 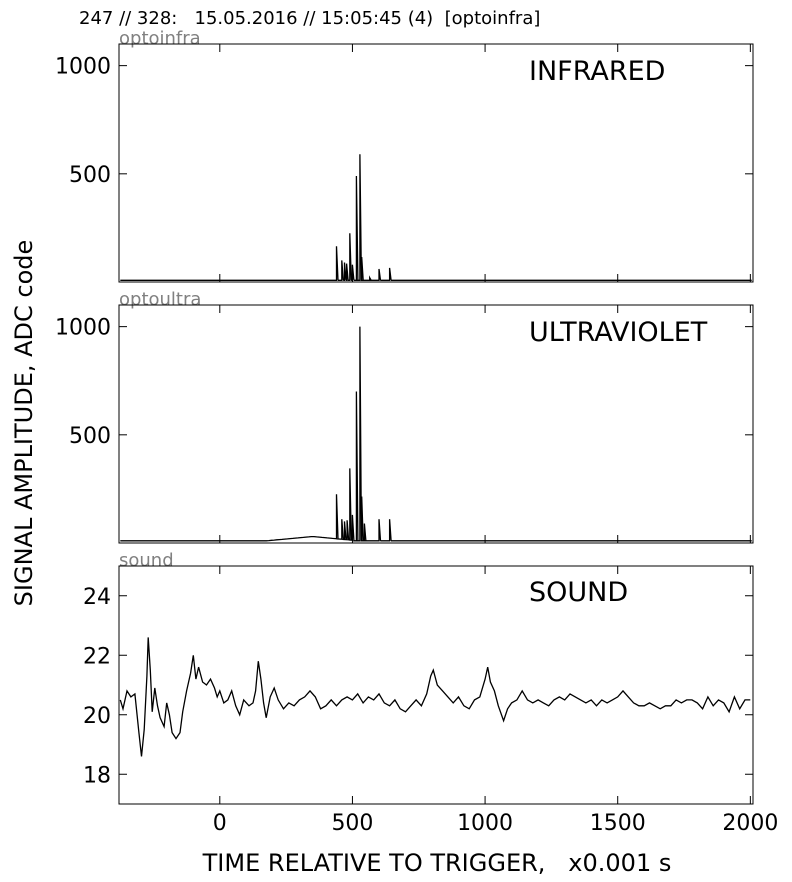 What do you see at coordinates (97, 656) in the screenshot?
I see `y-tick-label: 22` at bounding box center [97, 656].